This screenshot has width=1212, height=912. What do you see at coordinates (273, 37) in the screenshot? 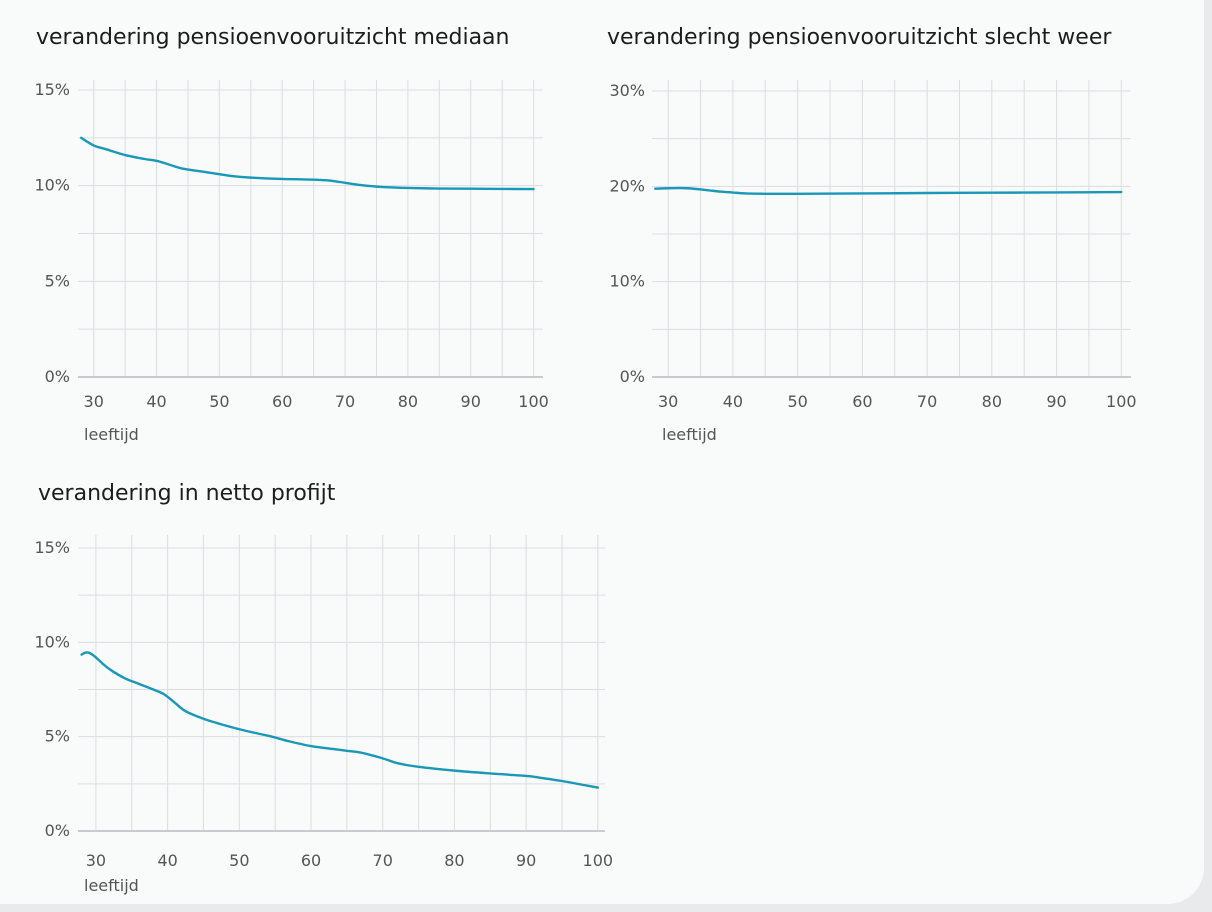
I see `chart-title: verandering pensioenvooruitzicht mediaan` at bounding box center [273, 37].